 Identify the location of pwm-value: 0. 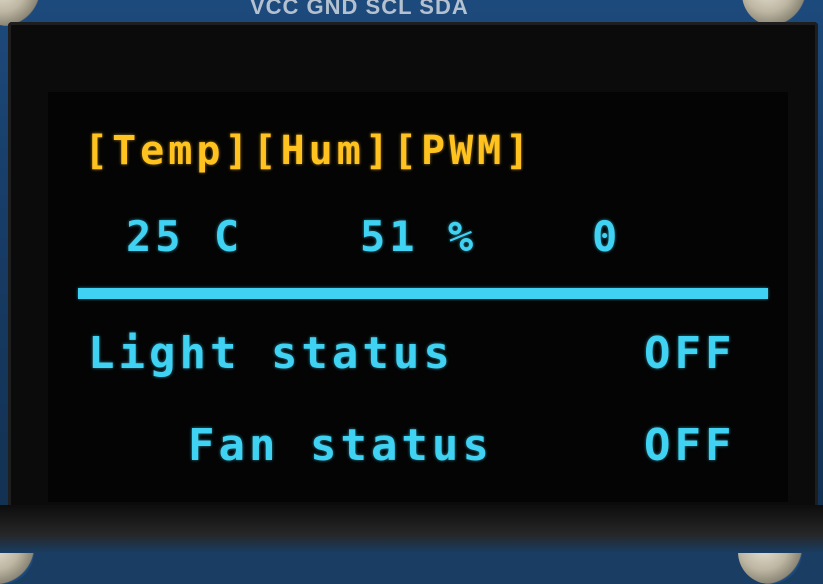
(607, 236).